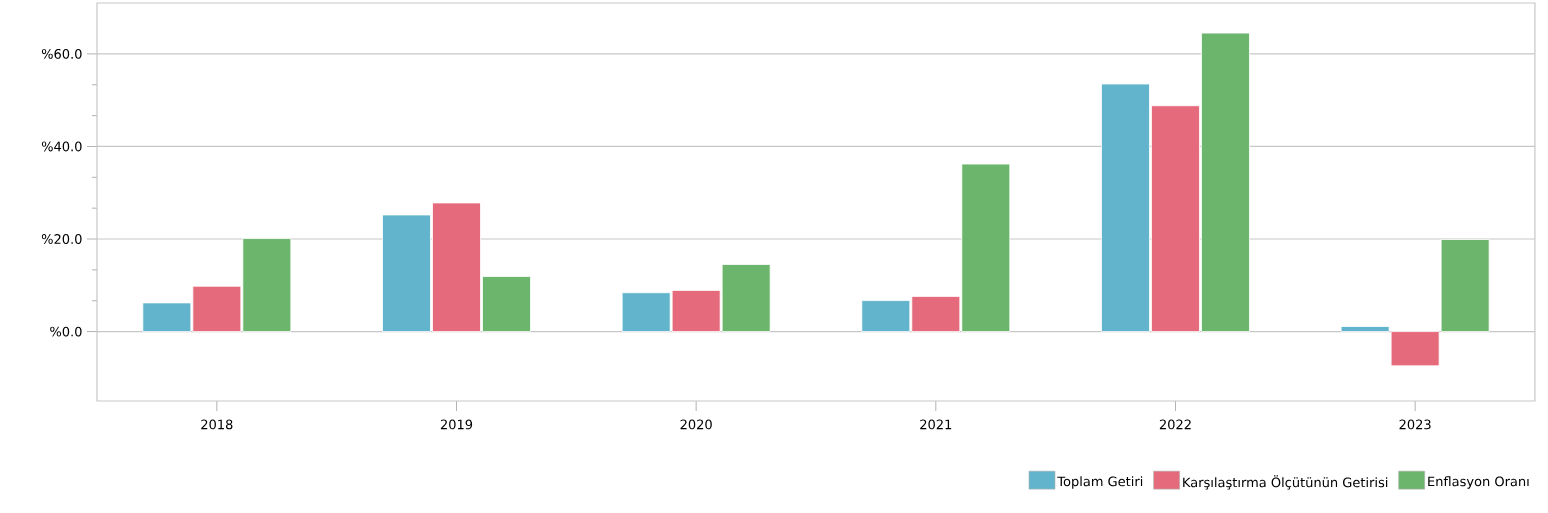  What do you see at coordinates (61, 146) in the screenshot?
I see `y-tick-label: %40.0` at bounding box center [61, 146].